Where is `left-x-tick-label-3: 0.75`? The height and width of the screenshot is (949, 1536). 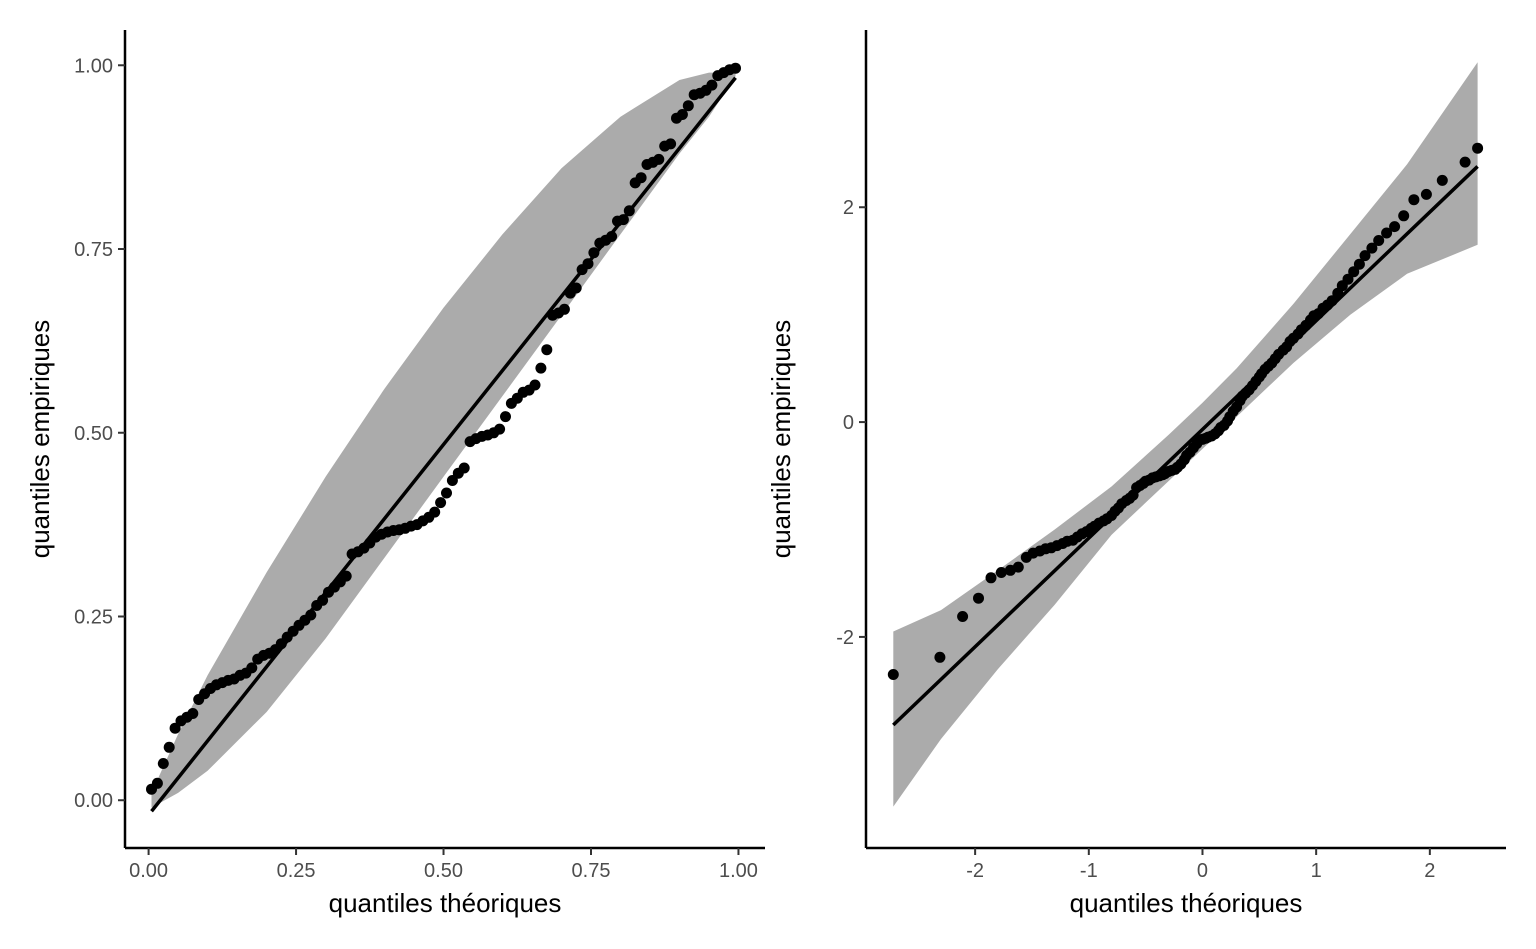
left-x-tick-label-3: 0.75 is located at coordinates (591, 871).